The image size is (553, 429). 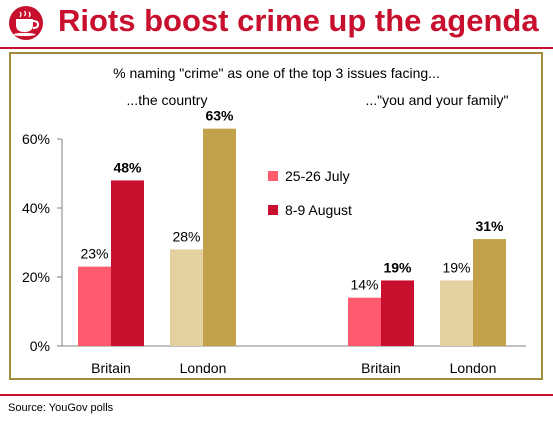 I want to click on data-label: 31%, so click(x=489, y=226).